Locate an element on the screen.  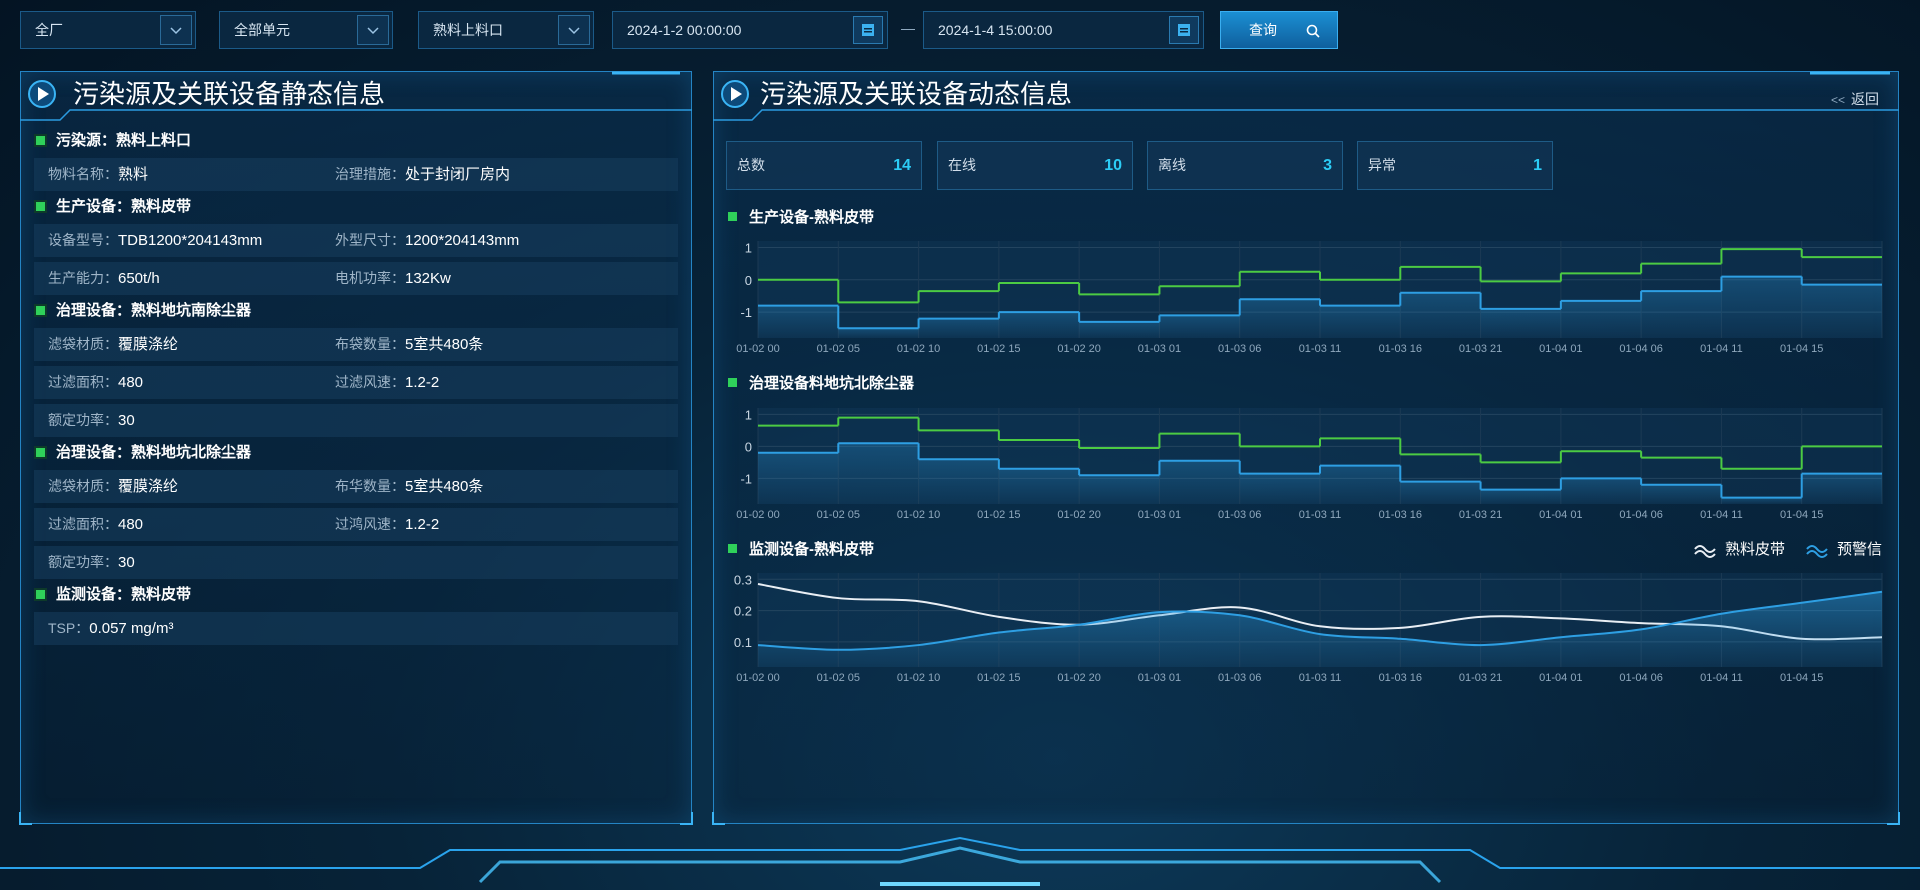
dropdown-arrow is located at coordinates (574, 30).